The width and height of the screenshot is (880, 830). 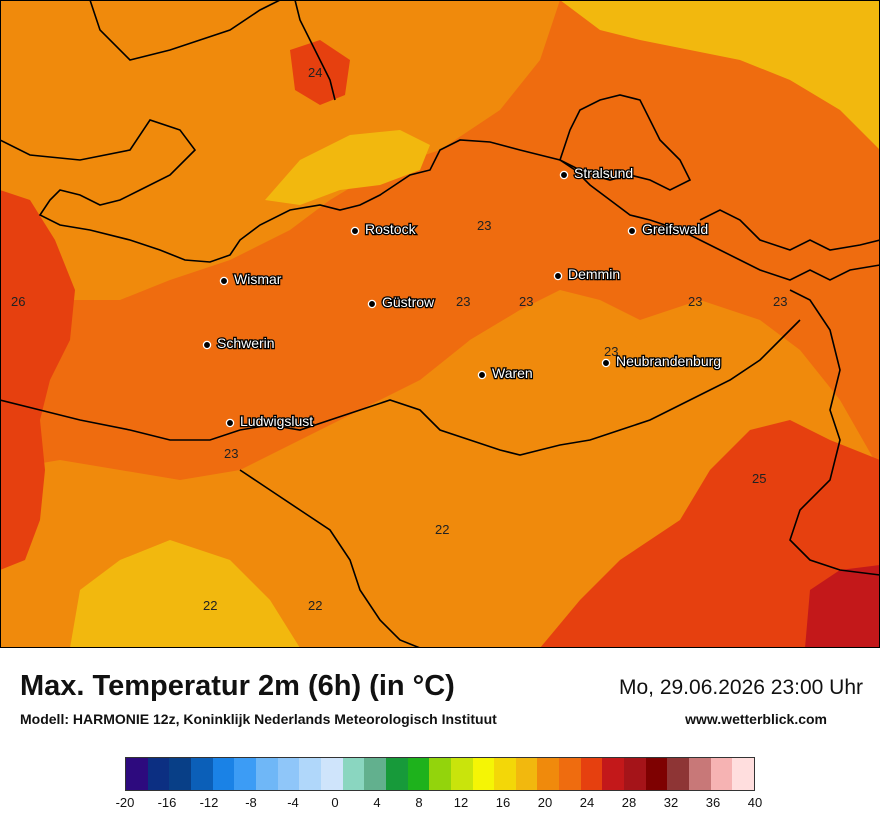 What do you see at coordinates (603, 173) in the screenshot?
I see `city-label-stralsund: Stralsund` at bounding box center [603, 173].